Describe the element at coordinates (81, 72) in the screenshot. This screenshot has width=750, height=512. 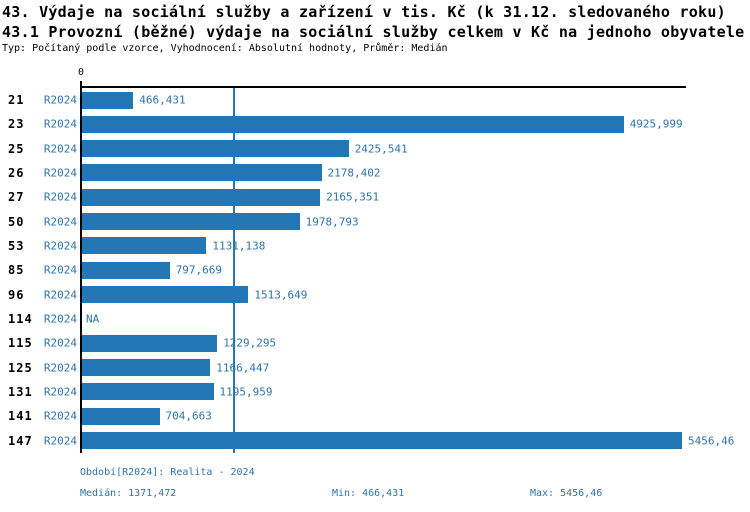
I see `x-axis-zero-tick-label: 0` at that location.